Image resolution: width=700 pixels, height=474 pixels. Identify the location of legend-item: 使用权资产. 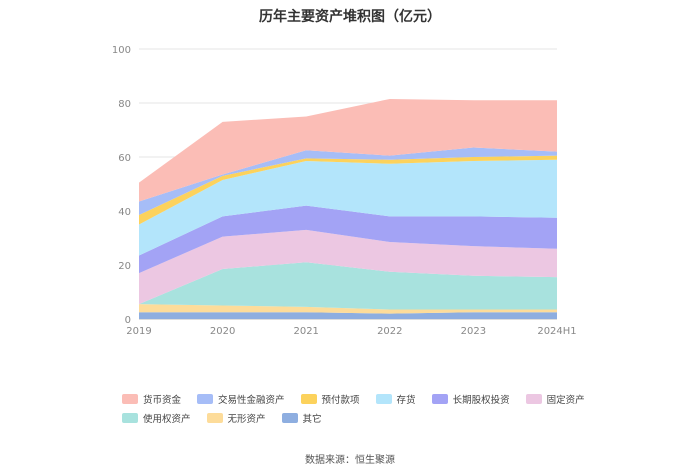
(156, 418).